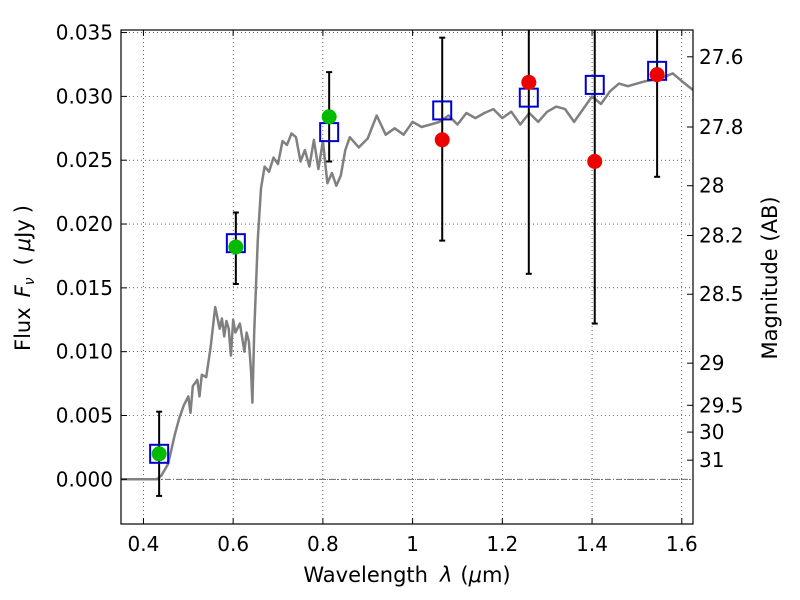  I want to click on y2-tick-label: 29.5, so click(721, 405).